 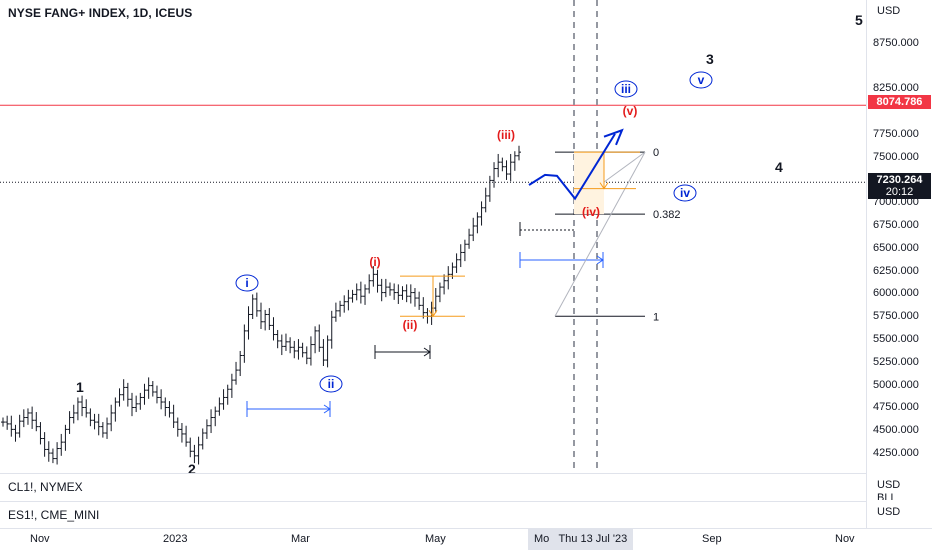 I want to click on fib-level-label: 0, so click(x=656, y=153).